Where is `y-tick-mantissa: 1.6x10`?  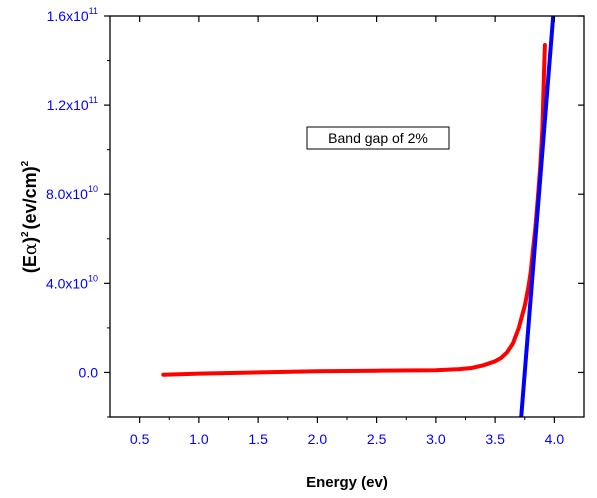 y-tick-mantissa: 1.6x10 is located at coordinates (68, 16).